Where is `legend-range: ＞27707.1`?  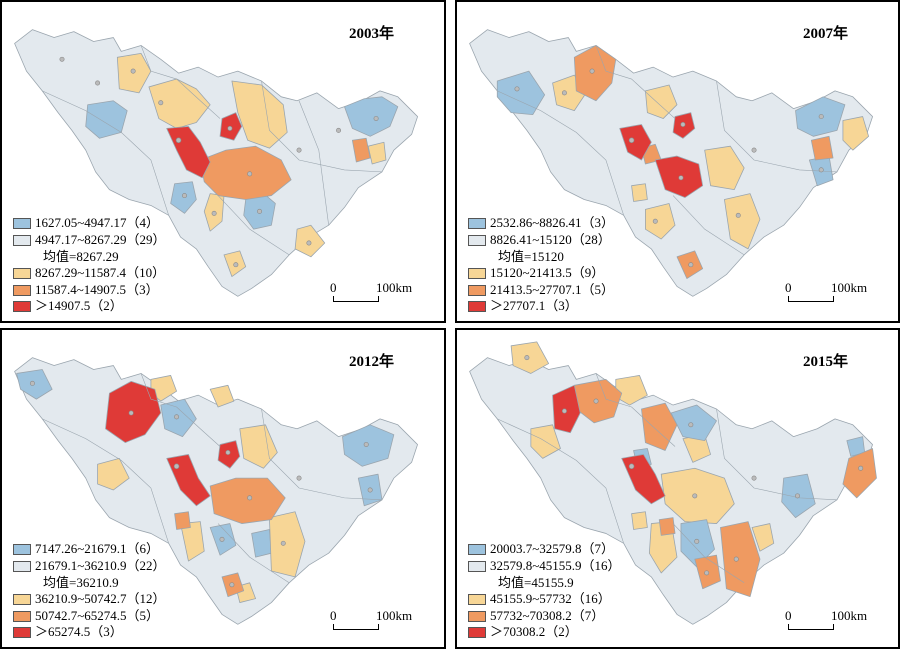 legend-range: ＞27707.1 is located at coordinates (518, 306).